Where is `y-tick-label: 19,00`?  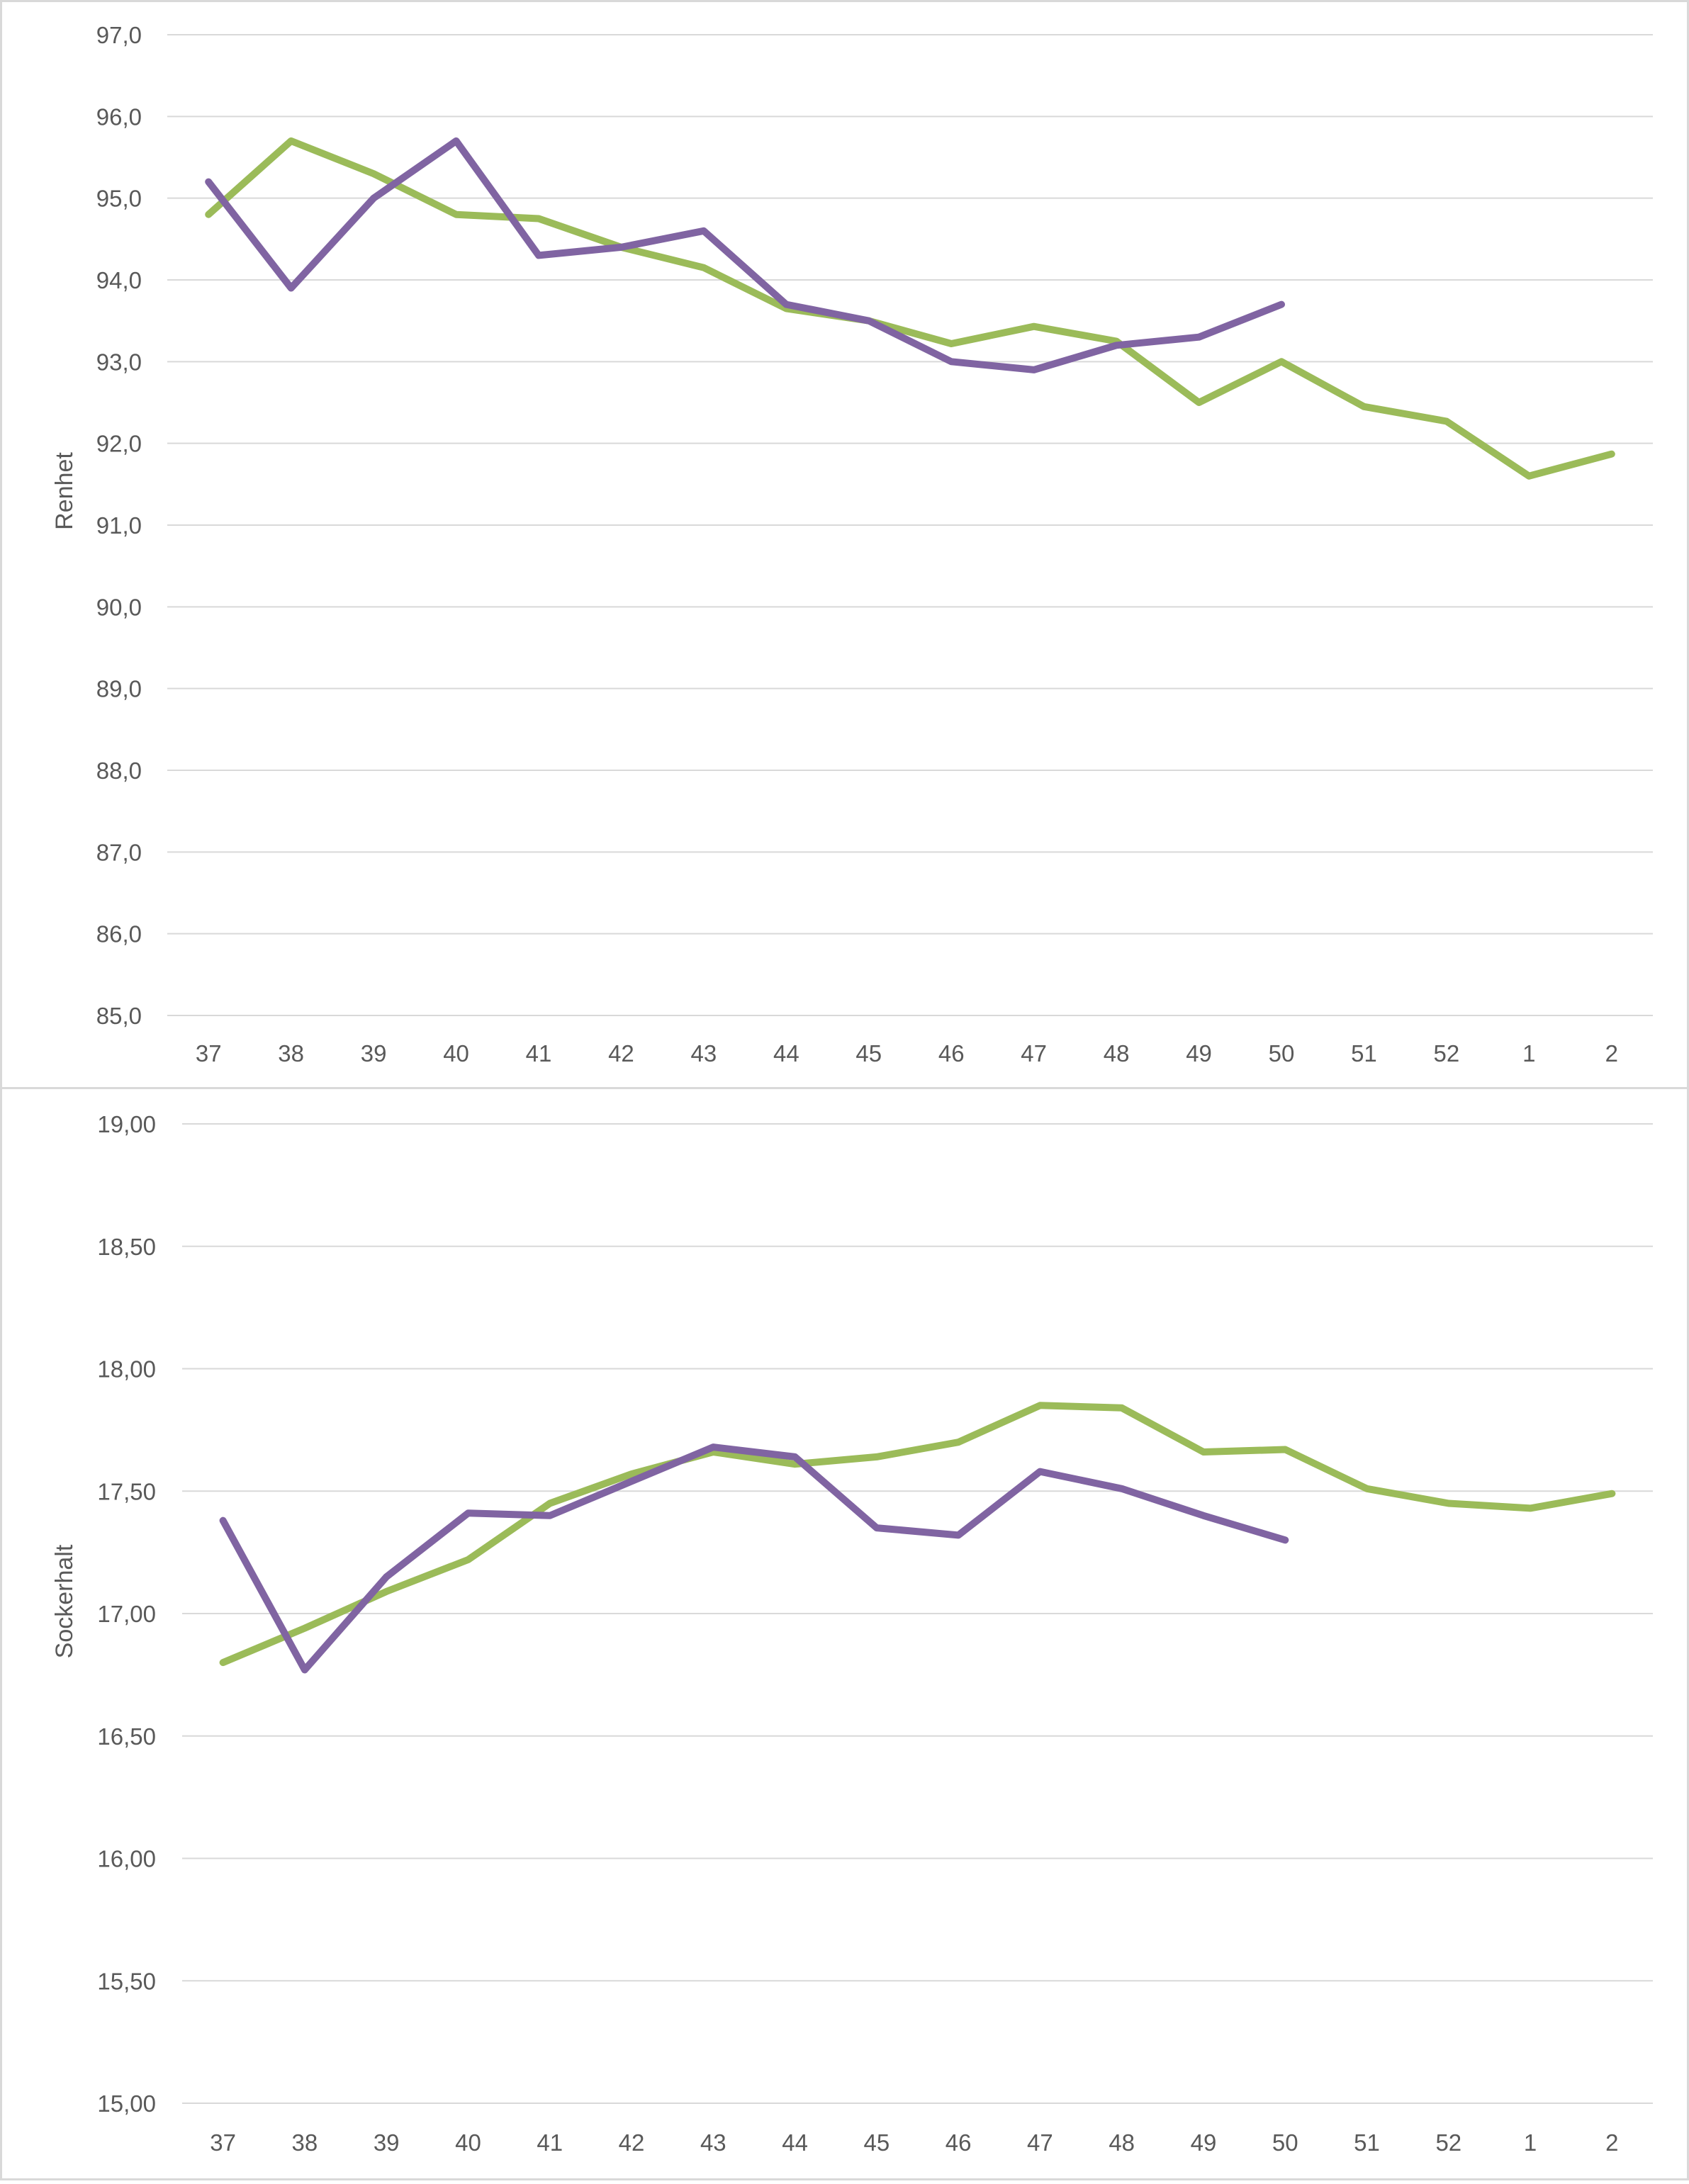 y-tick-label: 19,00 is located at coordinates (126, 1124).